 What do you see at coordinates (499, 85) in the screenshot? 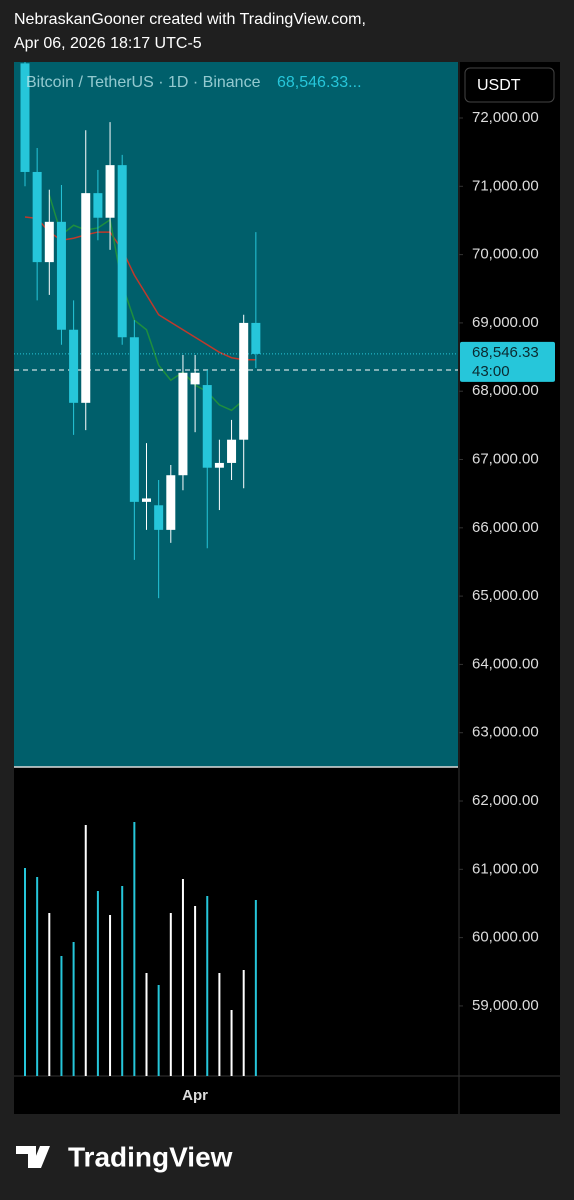
I see `currency-label: USDT` at bounding box center [499, 85].